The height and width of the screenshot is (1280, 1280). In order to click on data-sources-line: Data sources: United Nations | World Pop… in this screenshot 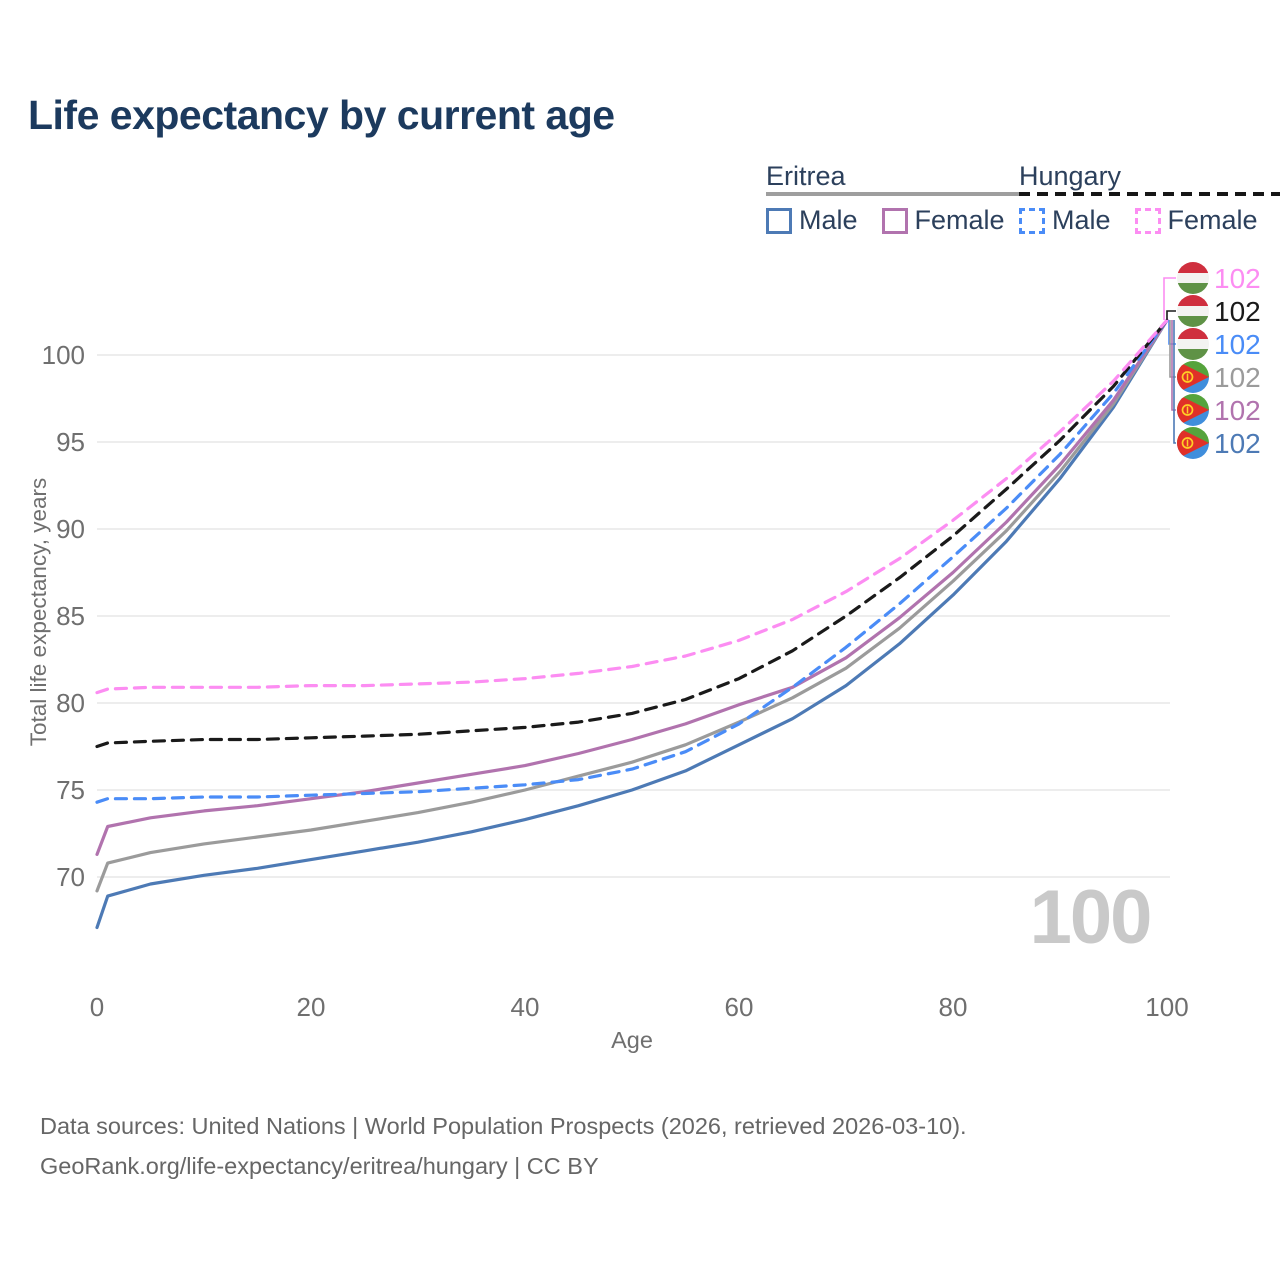, I will do `click(503, 1126)`.